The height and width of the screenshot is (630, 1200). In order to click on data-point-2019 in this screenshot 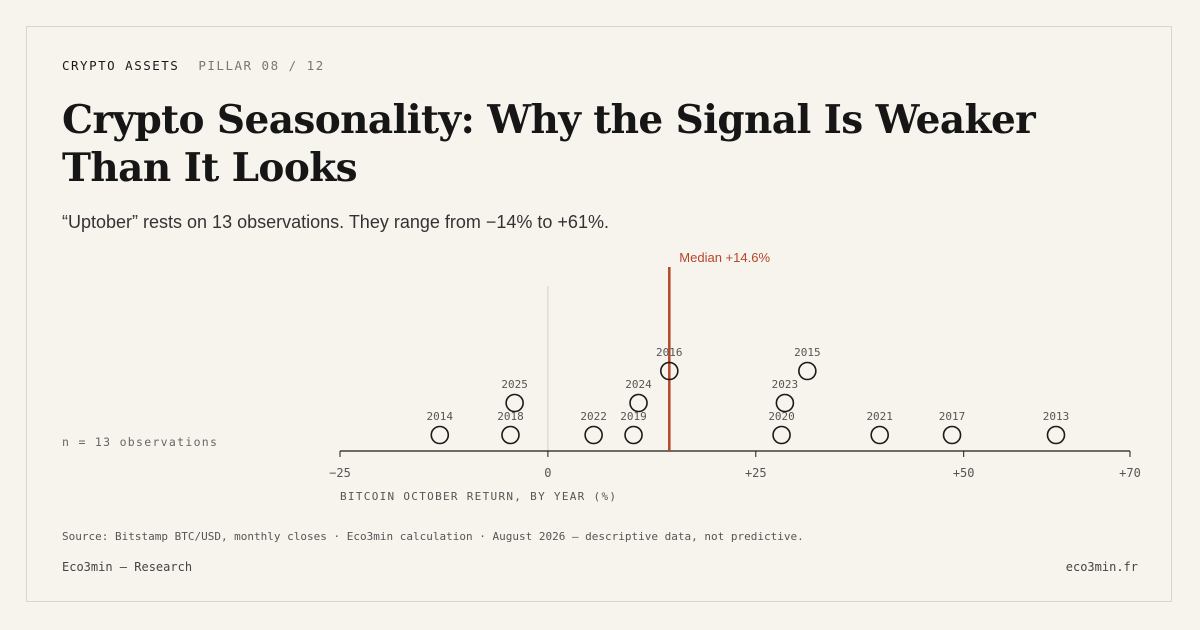, I will do `click(633, 435)`.